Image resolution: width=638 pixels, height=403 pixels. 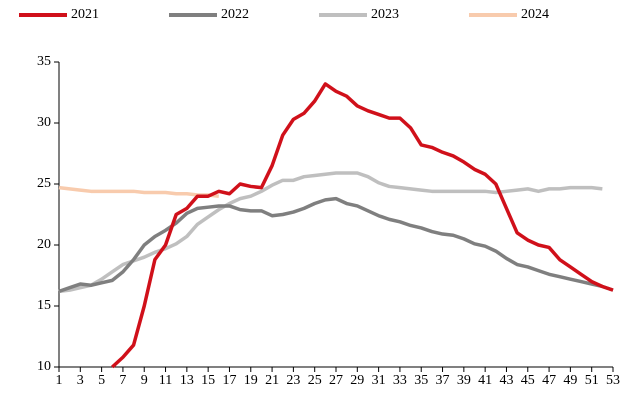 What do you see at coordinates (44, 61) in the screenshot?
I see `y-tick-label: 35` at bounding box center [44, 61].